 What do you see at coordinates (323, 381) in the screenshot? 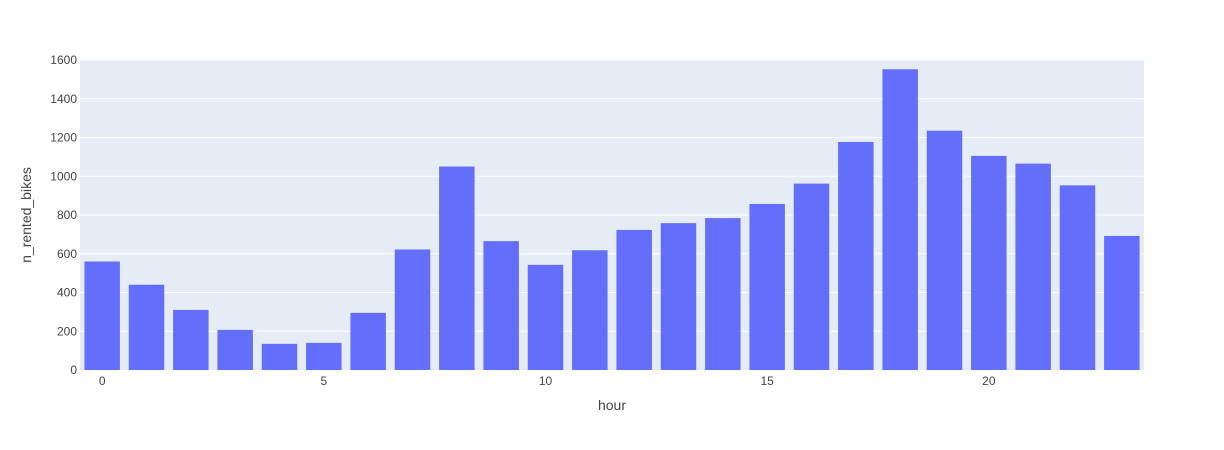
I see `x-tick-label: 5` at bounding box center [323, 381].